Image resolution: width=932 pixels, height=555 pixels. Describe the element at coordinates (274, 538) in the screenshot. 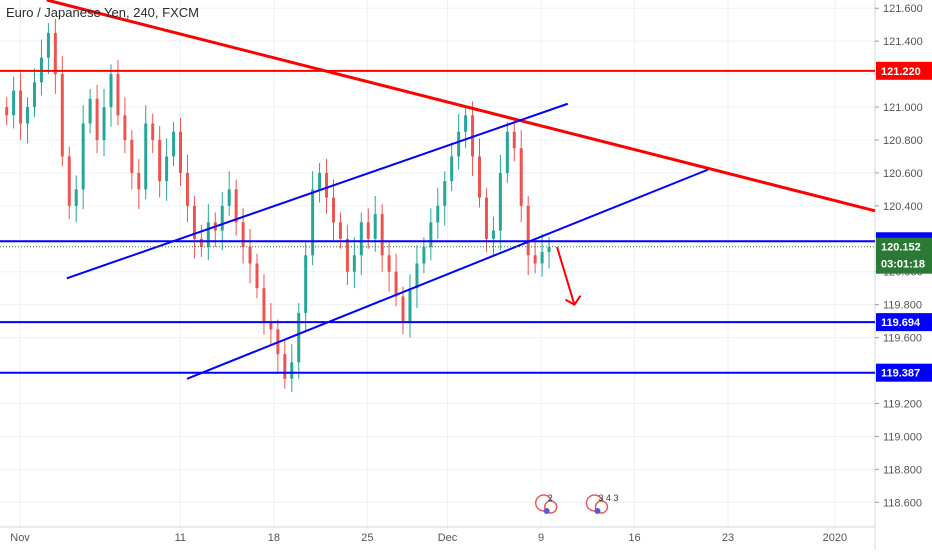

I see `x-tick-label: 18` at that location.